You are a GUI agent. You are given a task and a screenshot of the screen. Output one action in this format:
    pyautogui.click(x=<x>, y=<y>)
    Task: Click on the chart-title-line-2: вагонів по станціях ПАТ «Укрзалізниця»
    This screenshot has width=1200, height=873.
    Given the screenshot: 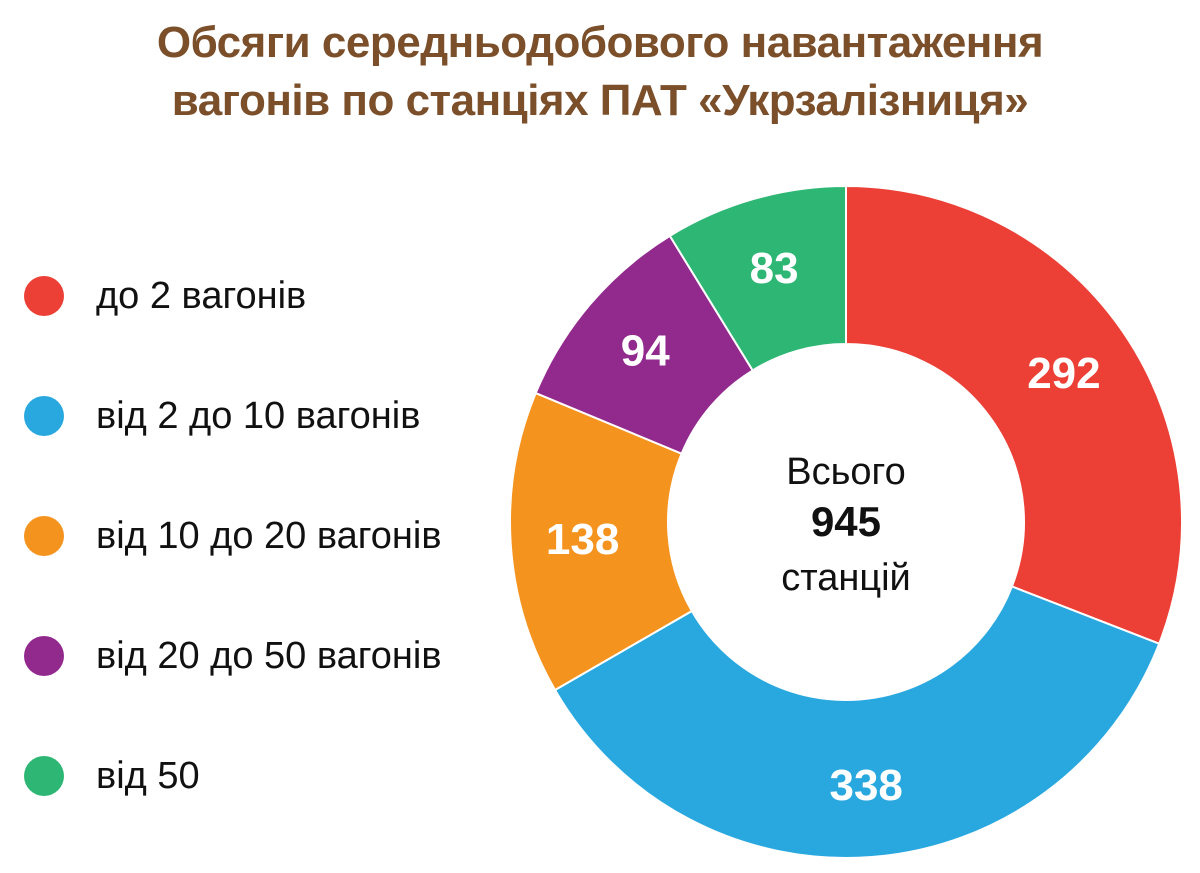 What is the action you would take?
    pyautogui.click(x=600, y=100)
    